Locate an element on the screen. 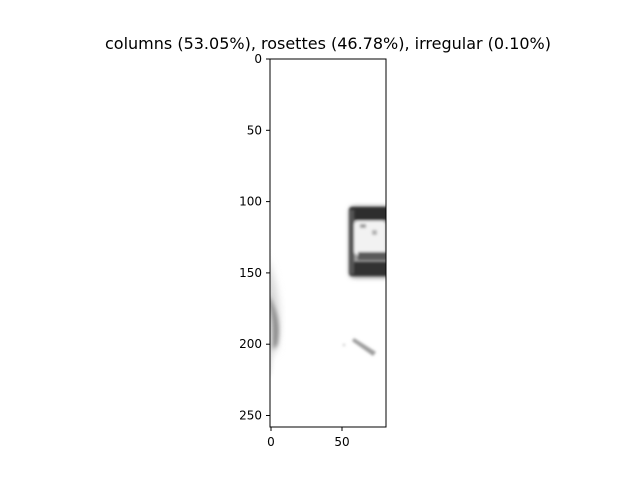 The width and height of the screenshot is (640, 480). axes-frame is located at coordinates (328, 243).